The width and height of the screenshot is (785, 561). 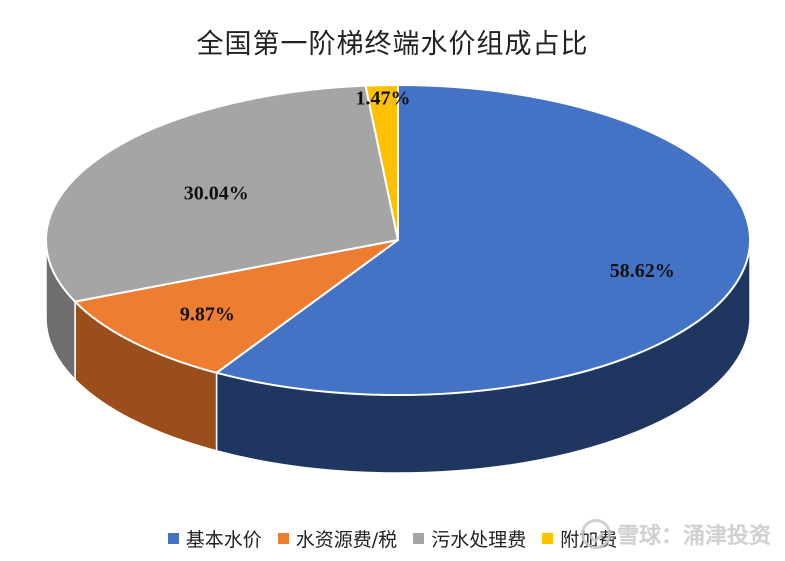 What do you see at coordinates (392, 44) in the screenshot?
I see `chart-title: 全国第一阶梯终端水价组成占比` at bounding box center [392, 44].